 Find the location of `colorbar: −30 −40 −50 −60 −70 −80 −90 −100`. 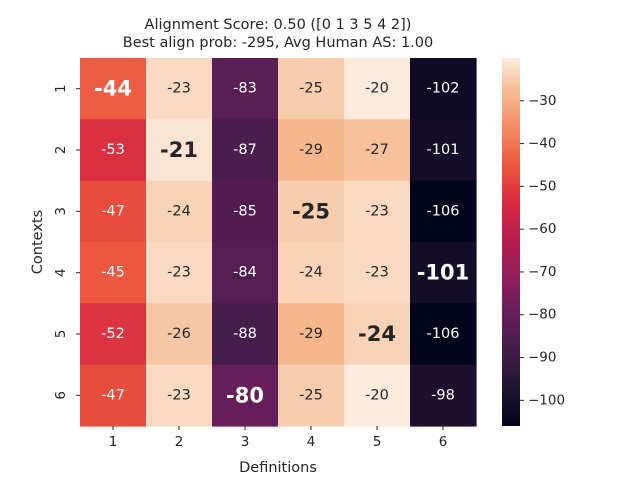

colorbar: −30 −40 −50 −60 −70 −80 −90 −100 is located at coordinates (533, 242).